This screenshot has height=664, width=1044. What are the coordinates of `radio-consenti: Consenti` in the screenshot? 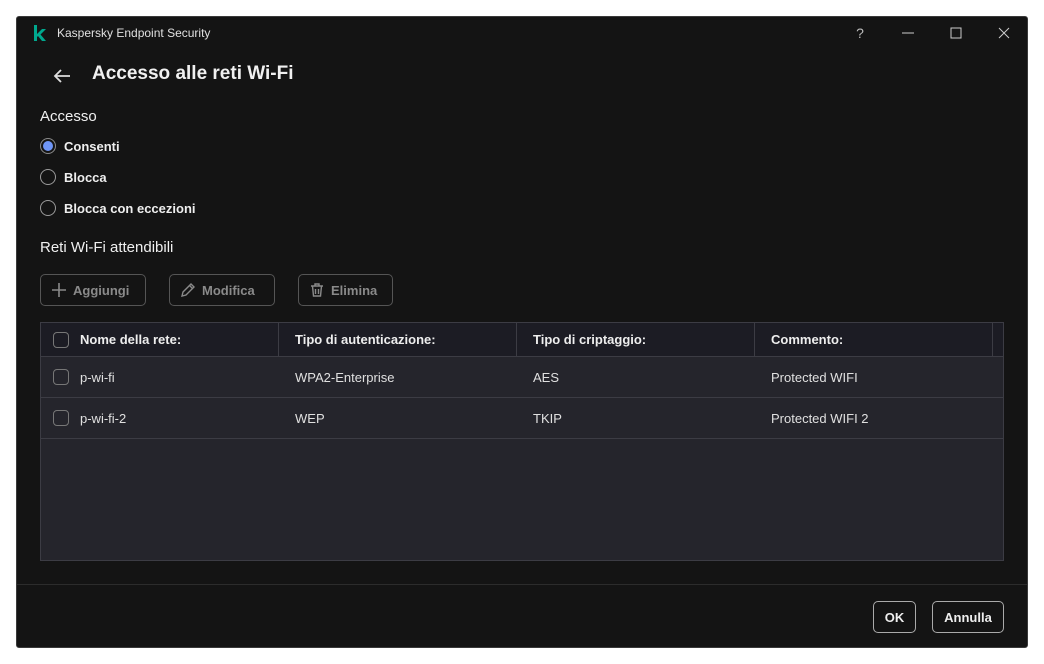 It's located at (80, 146).